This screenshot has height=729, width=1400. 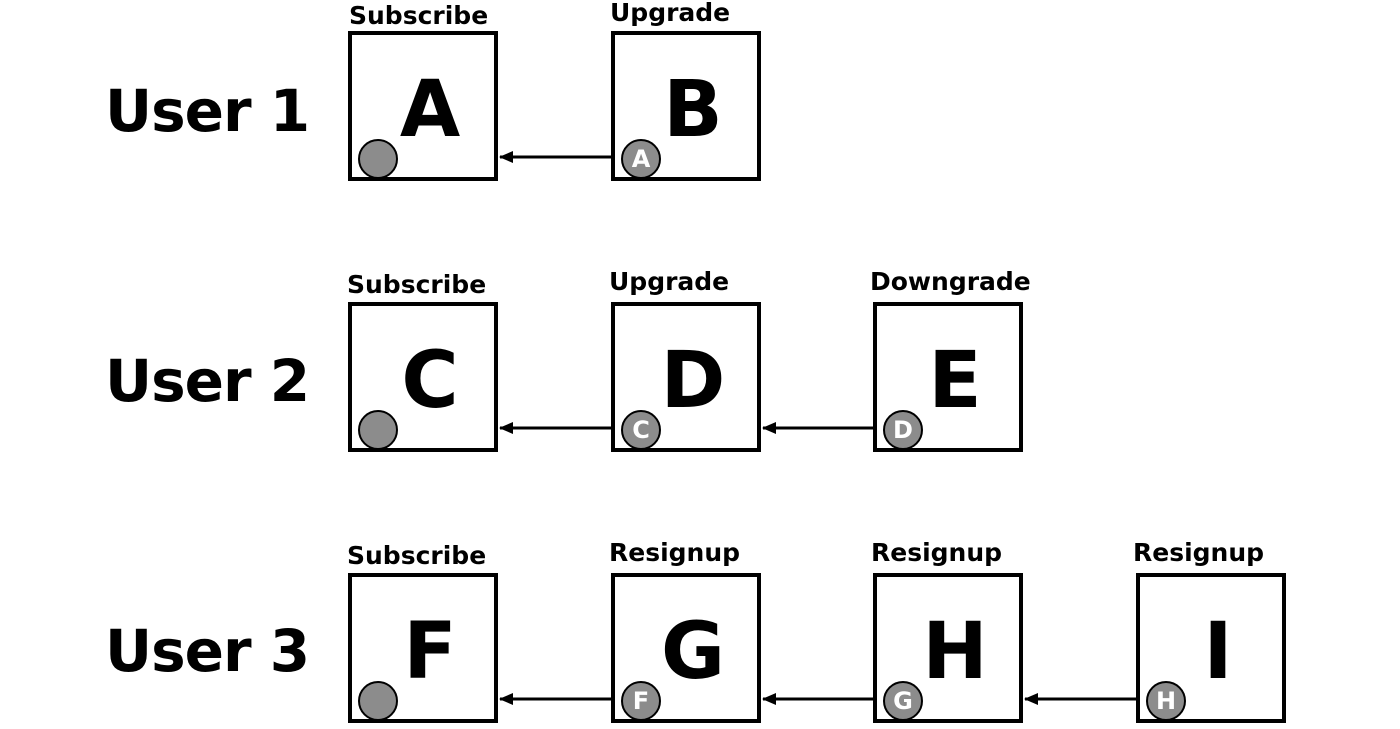 I want to click on node-caption: Downgrade, so click(x=950, y=281).